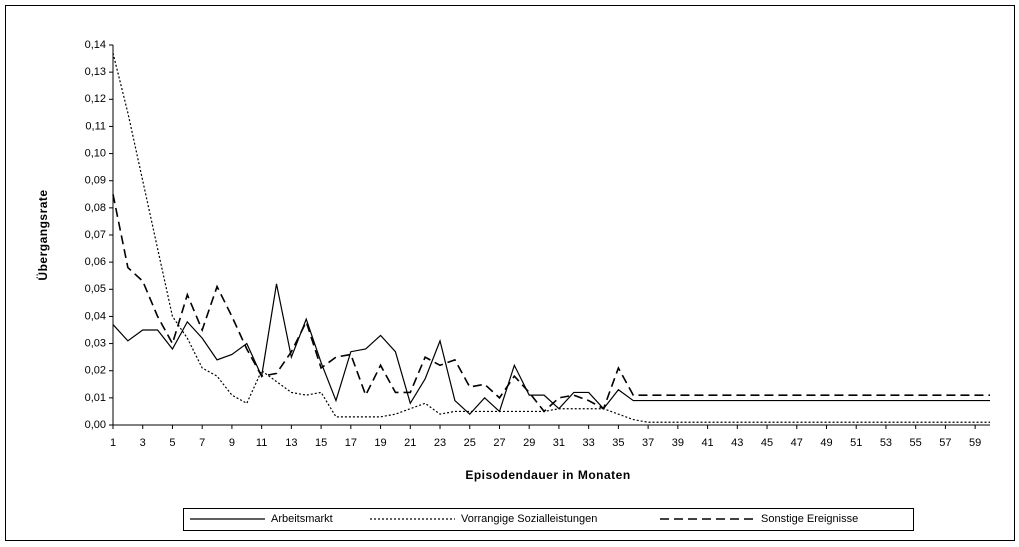  What do you see at coordinates (856, 443) in the screenshot?
I see `x-tick-label: 51` at bounding box center [856, 443].